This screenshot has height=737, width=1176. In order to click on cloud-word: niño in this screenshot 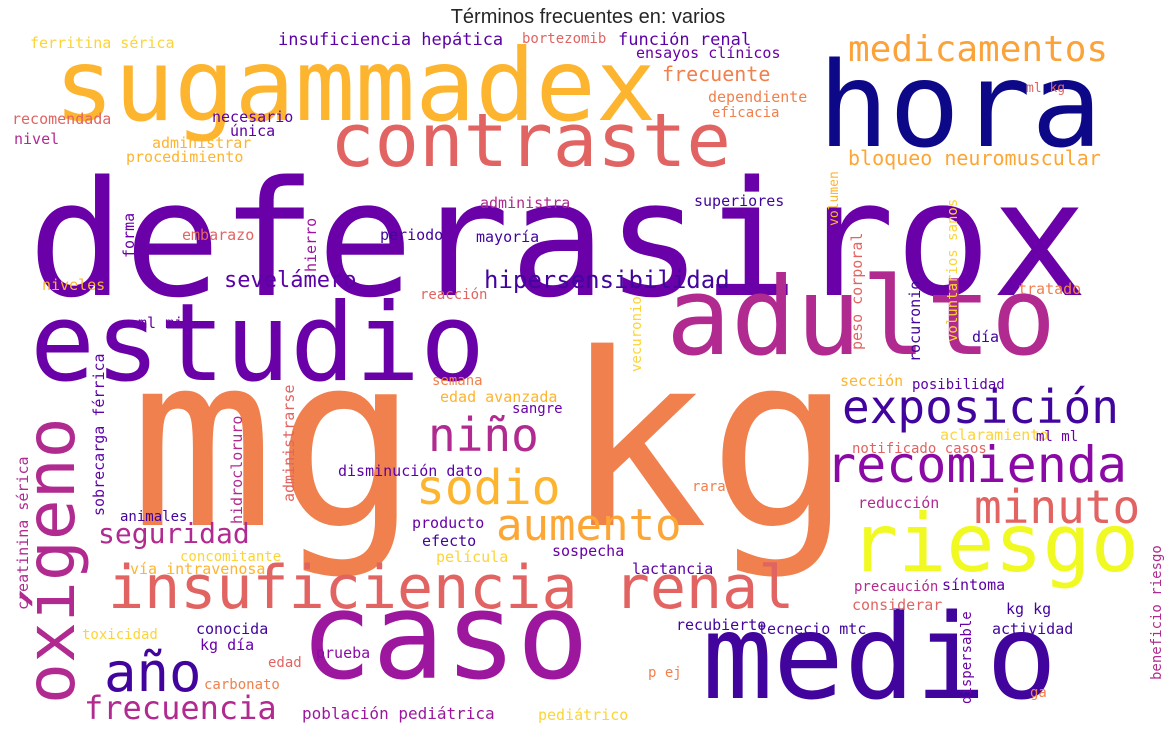, I will do `click(483, 435)`.